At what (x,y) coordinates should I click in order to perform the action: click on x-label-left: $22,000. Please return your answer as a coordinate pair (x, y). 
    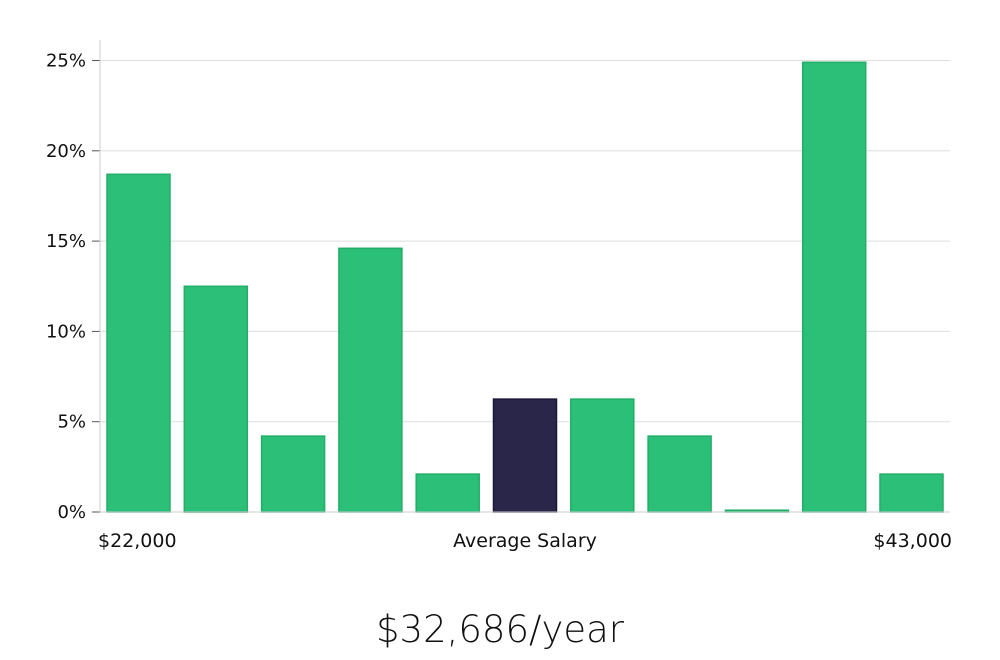
    Looking at the image, I should click on (137, 541).